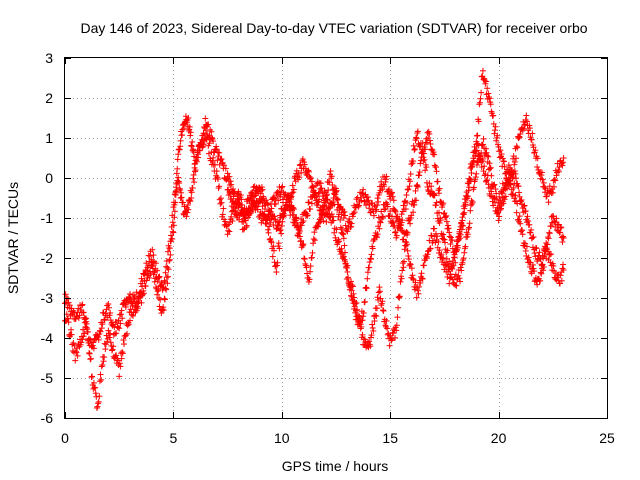  What do you see at coordinates (47, 338) in the screenshot?
I see `y-tick-label: -4` at bounding box center [47, 338].